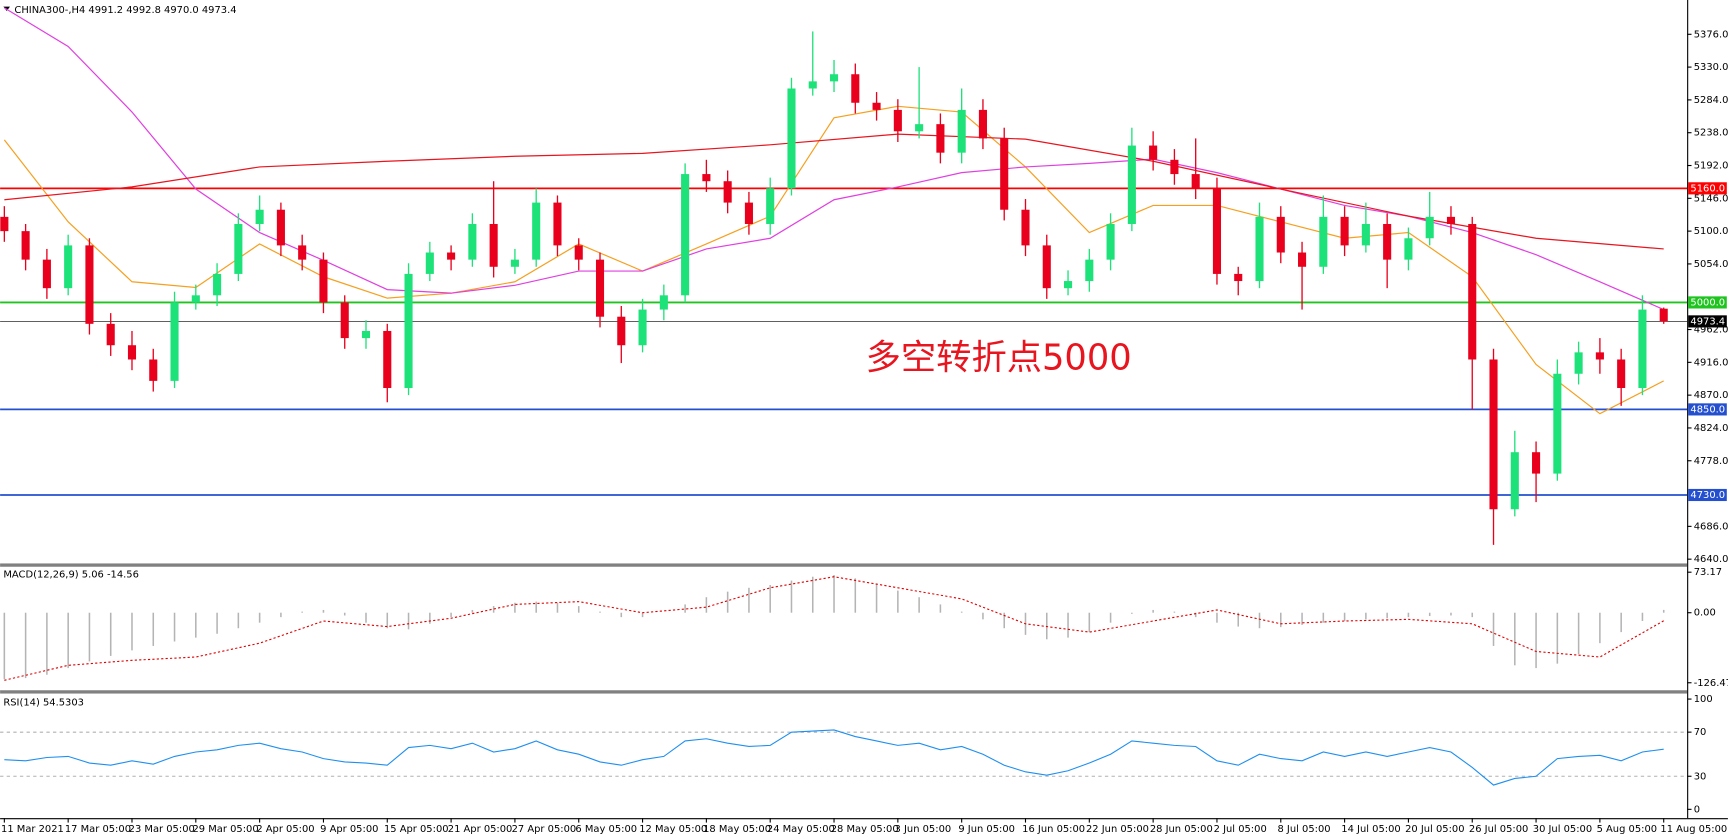  Describe the element at coordinates (1700, 732) in the screenshot. I see `y-tick-label: 70` at that location.